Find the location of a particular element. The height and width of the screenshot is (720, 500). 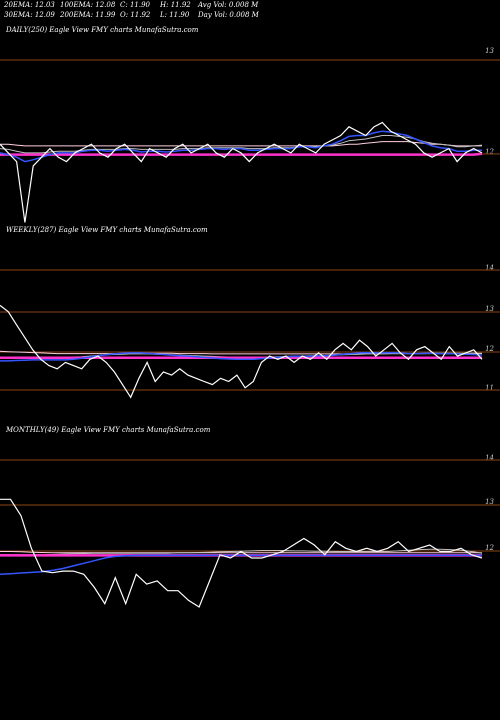

stat-avg-vol: Avg Vol: 0.008 M is located at coordinates (228, 5).